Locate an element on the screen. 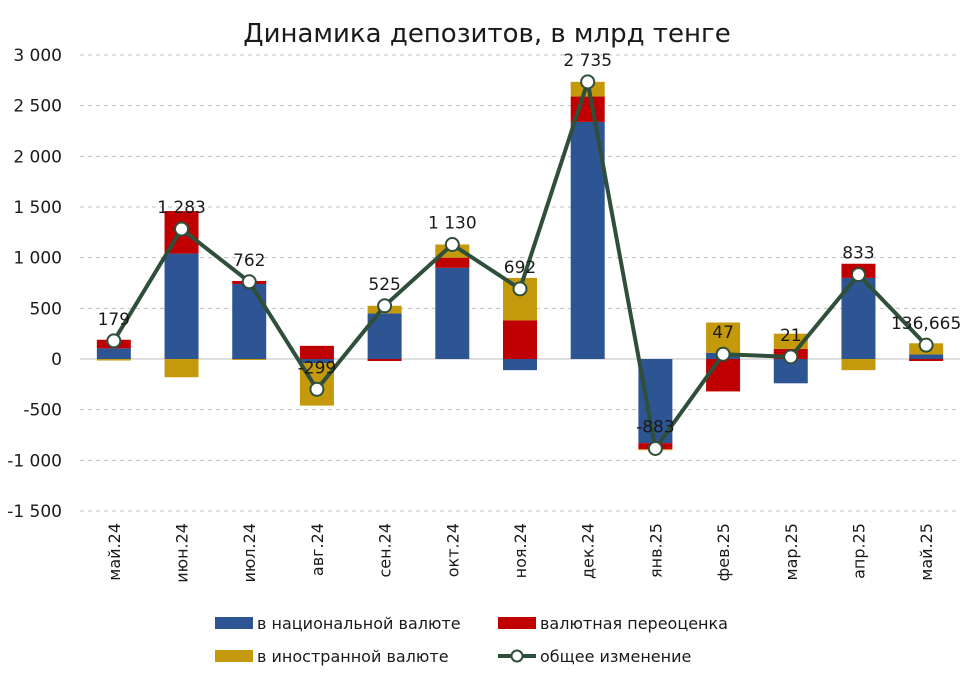  legend-label: в национальной валюте is located at coordinates (359, 623).